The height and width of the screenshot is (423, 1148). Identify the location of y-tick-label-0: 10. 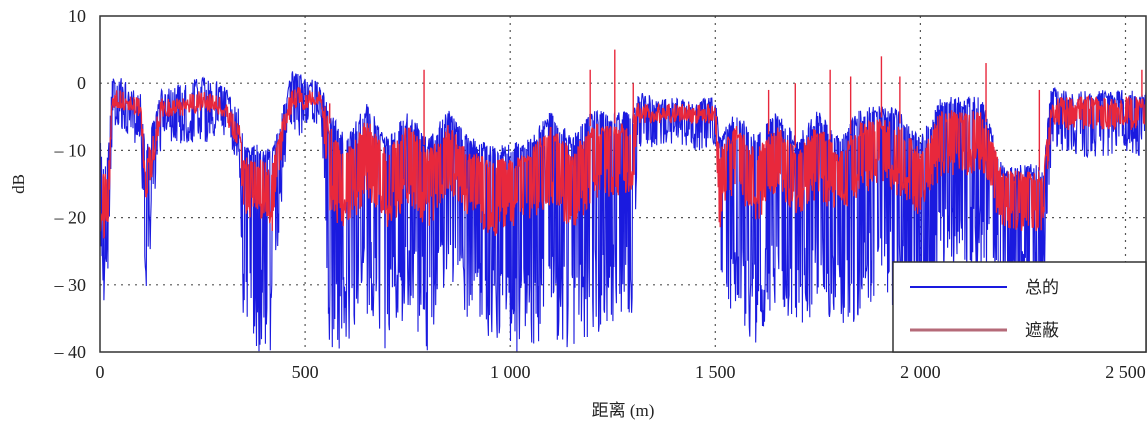
(77, 16).